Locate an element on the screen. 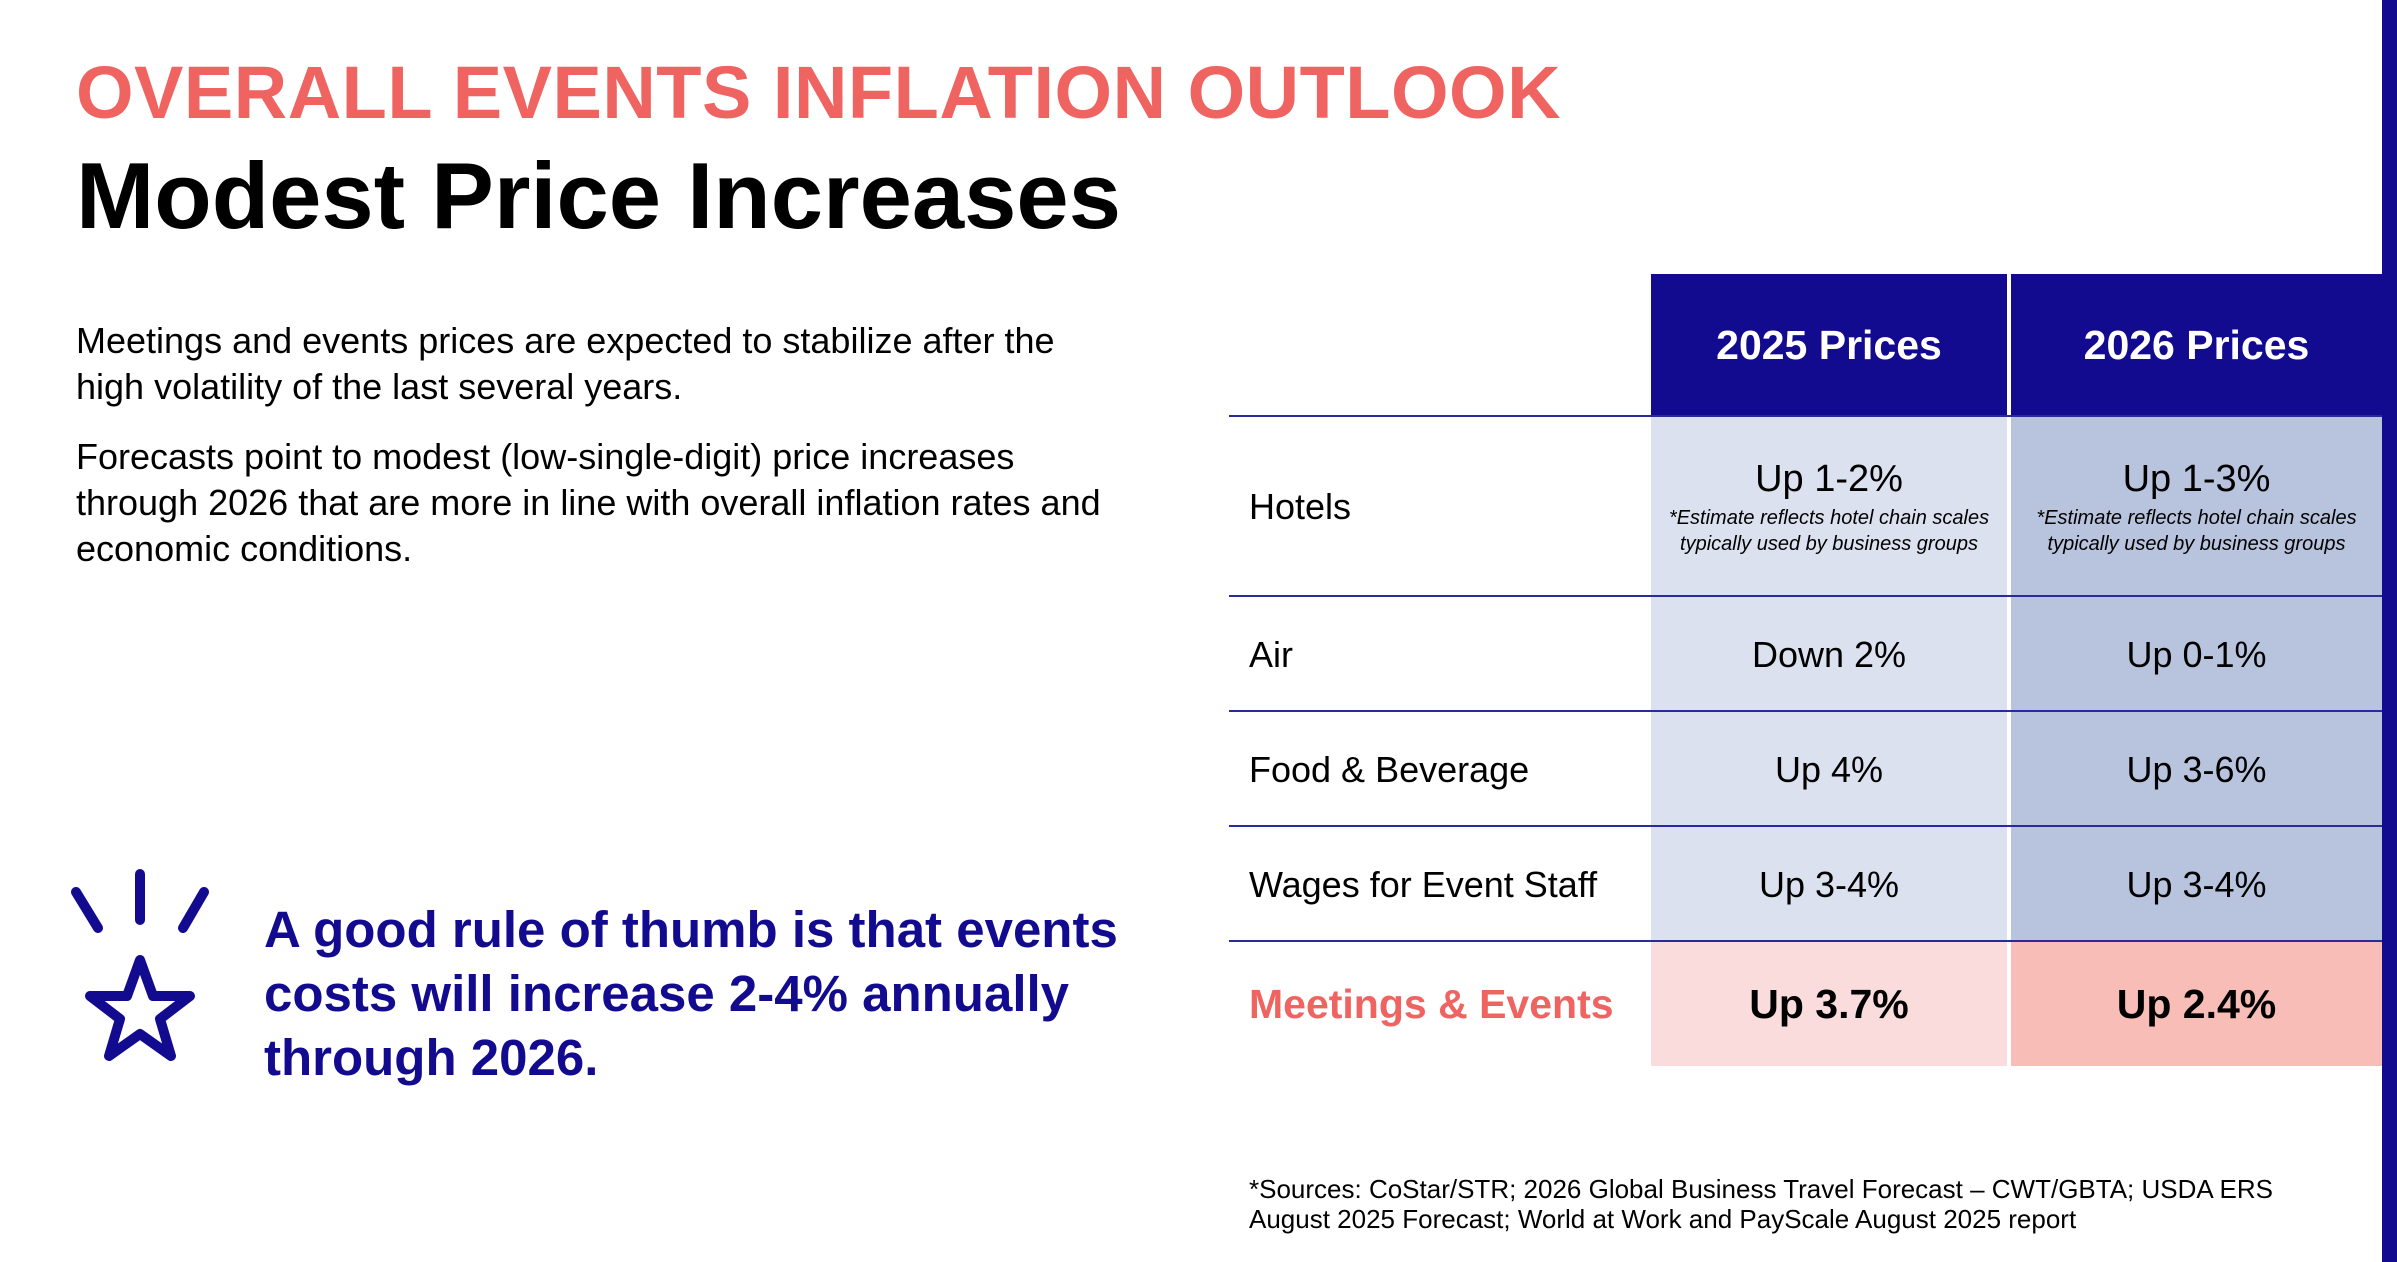 The height and width of the screenshot is (1262, 2397). cell-2025: Down 2% is located at coordinates (1829, 654).